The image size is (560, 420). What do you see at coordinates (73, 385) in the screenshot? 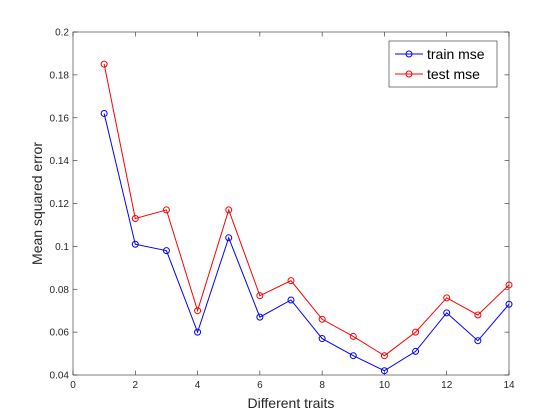
I see `x-tick-label: 0` at bounding box center [73, 385].